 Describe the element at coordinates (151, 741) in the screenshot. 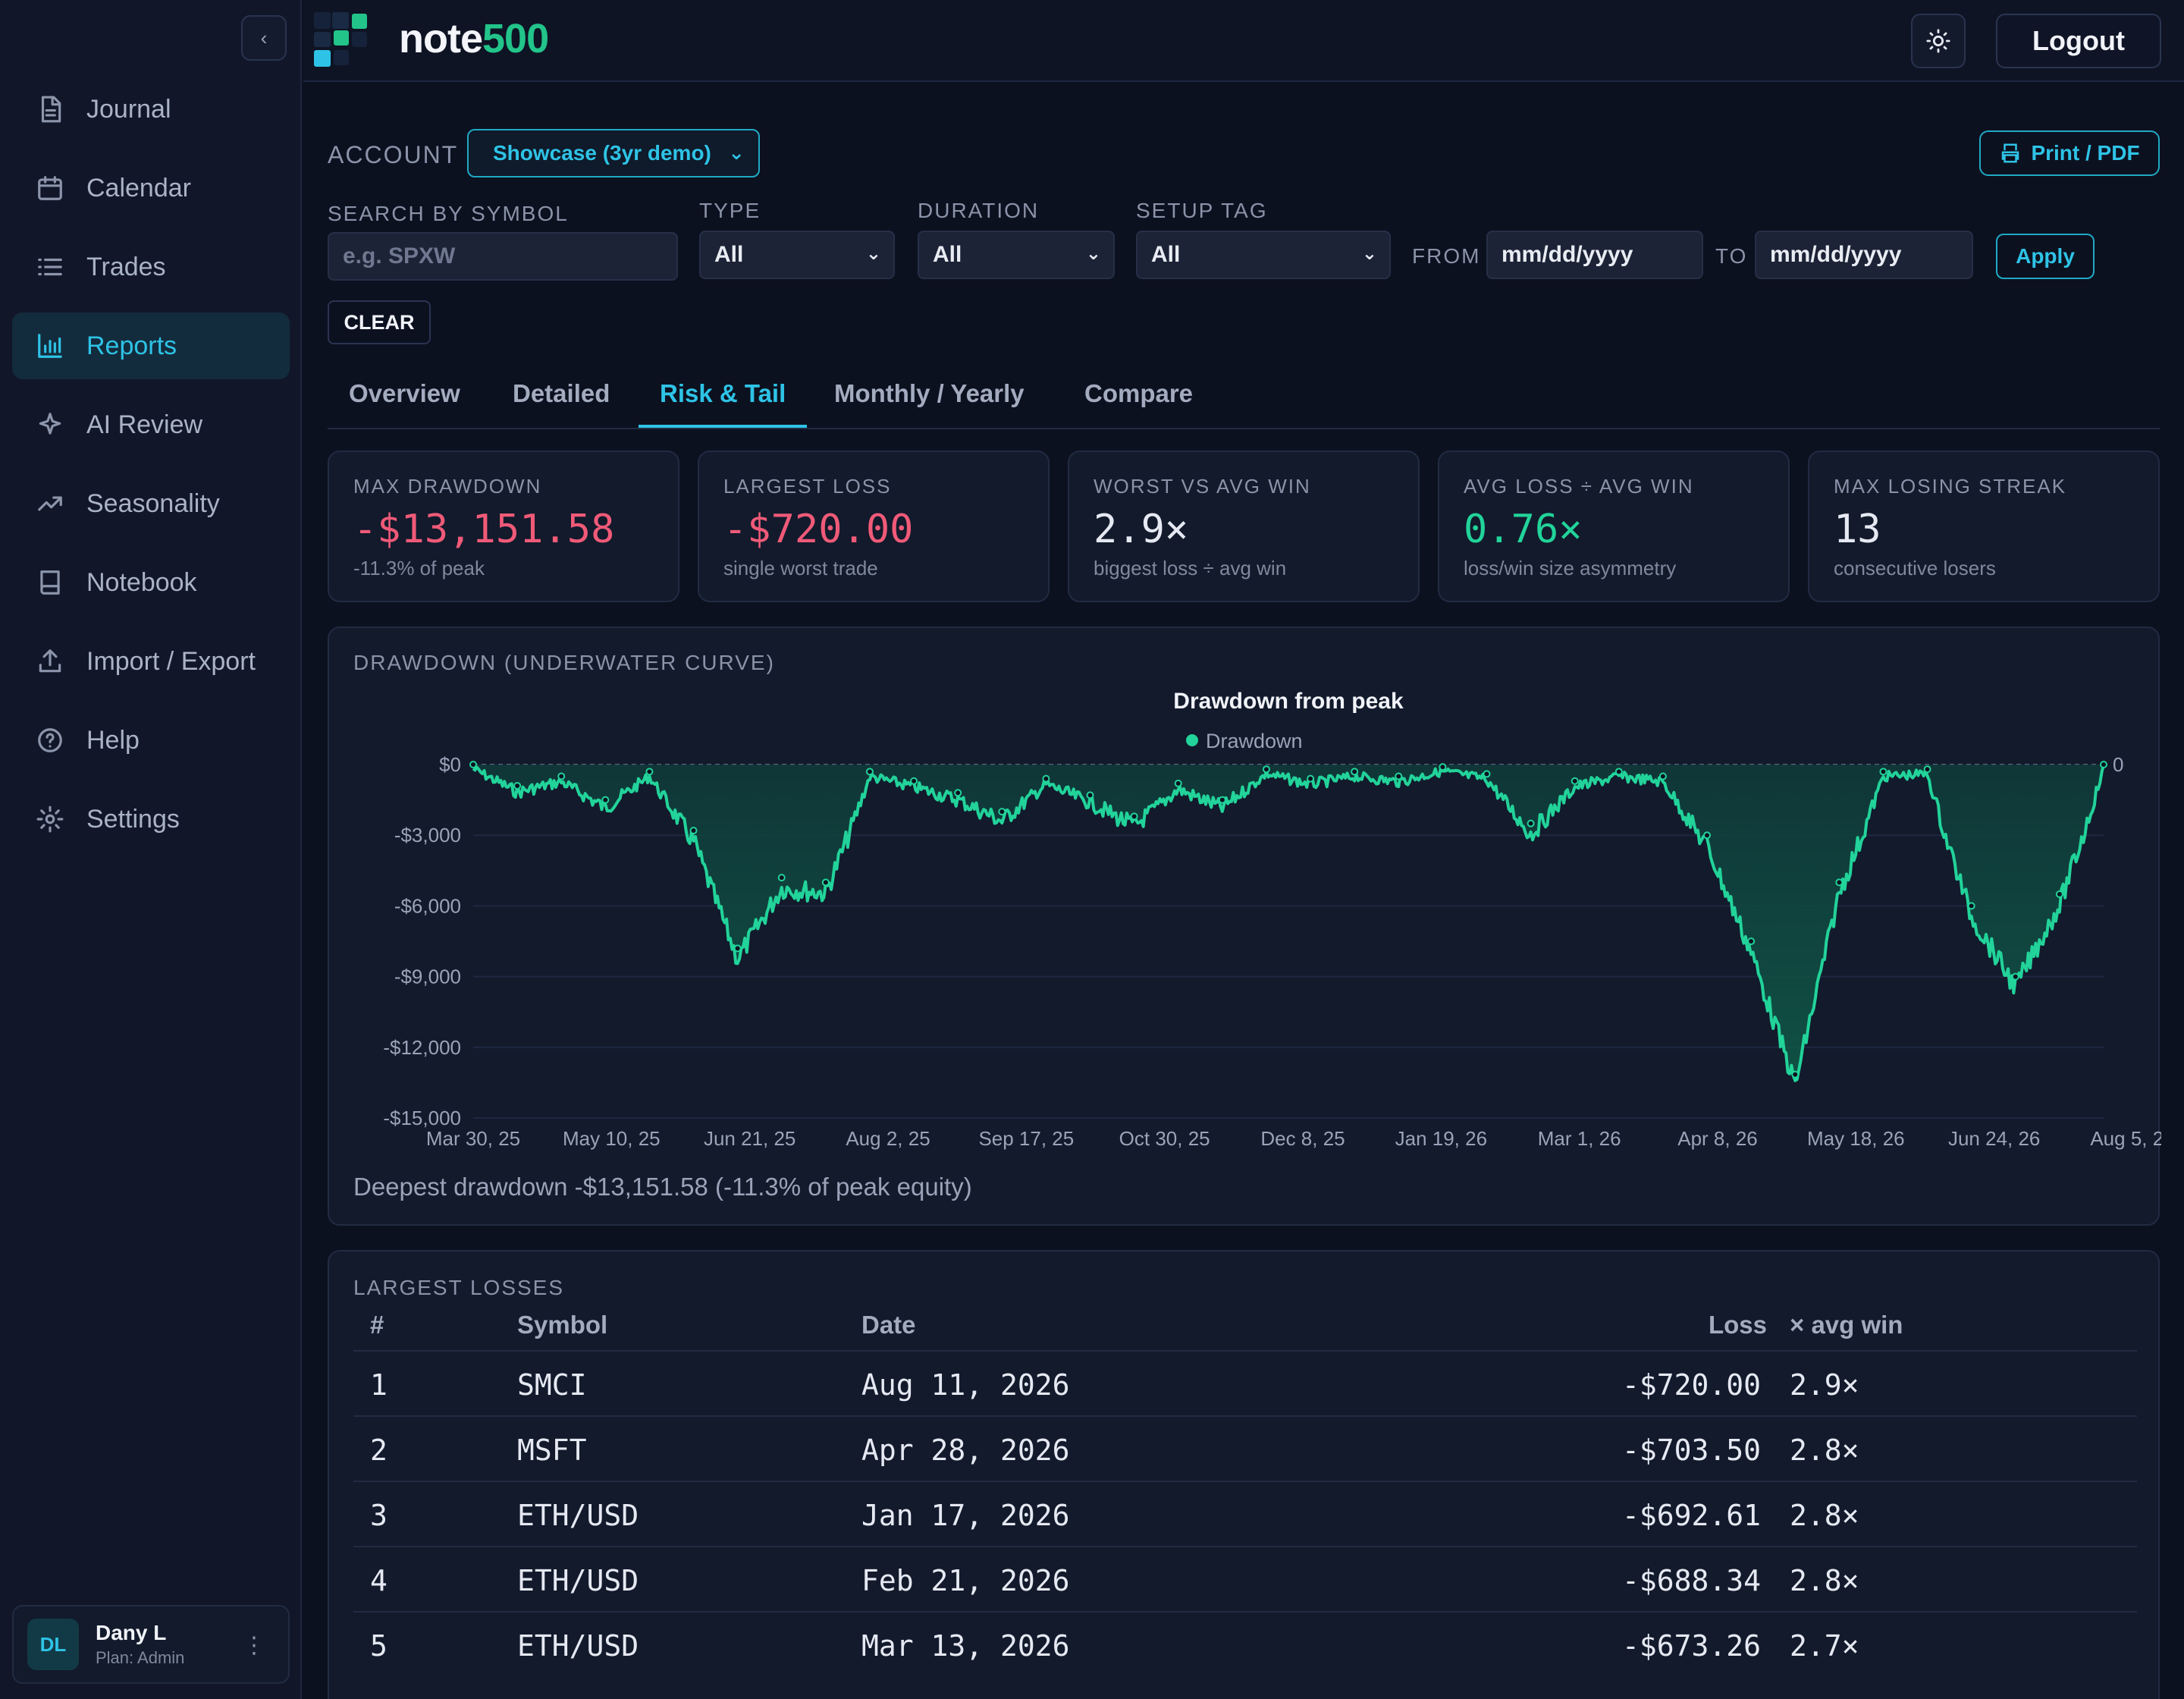

I see `sidebar-item-help: Help` at that location.